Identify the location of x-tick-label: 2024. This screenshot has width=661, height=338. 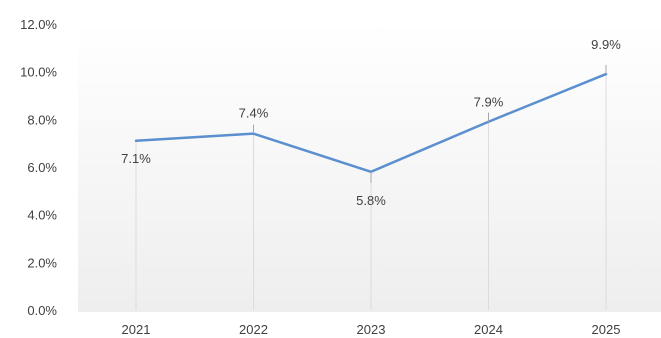
(488, 329).